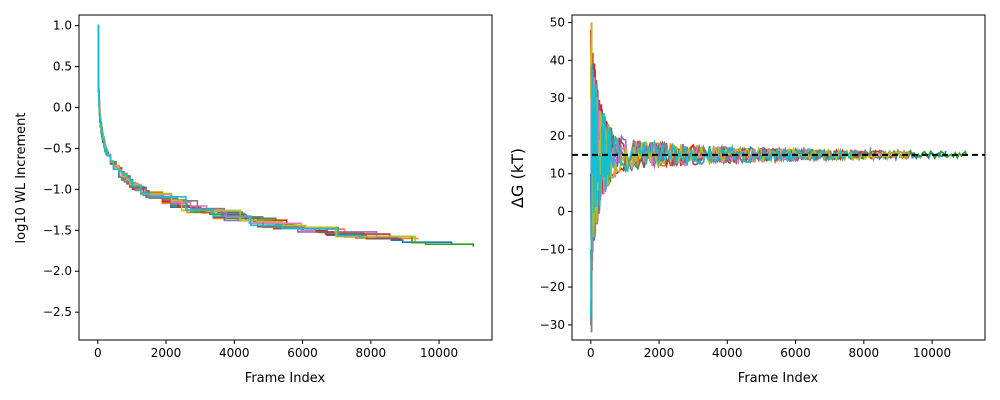 The height and width of the screenshot is (400, 1000). What do you see at coordinates (57, 148) in the screenshot?
I see `y-tick-label: −0.5` at bounding box center [57, 148].